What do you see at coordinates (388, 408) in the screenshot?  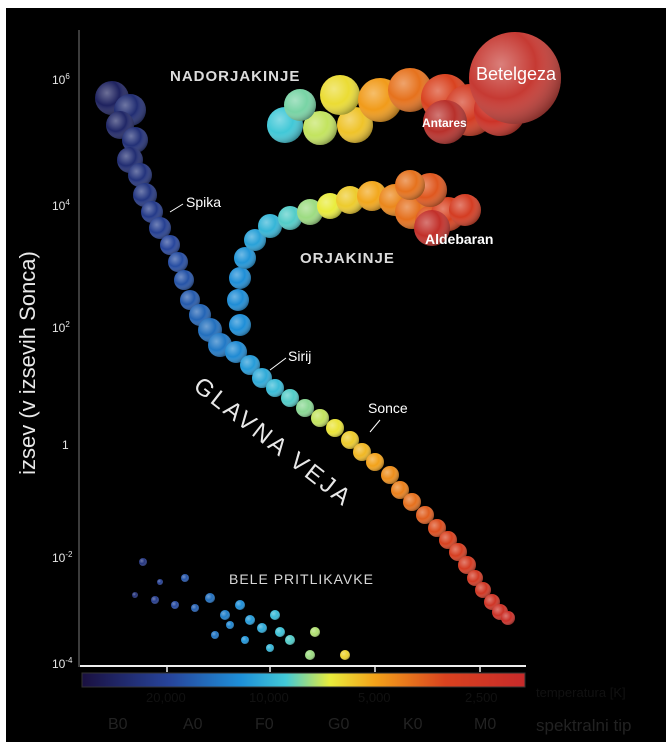 I see `label-sun: Sonce` at bounding box center [388, 408].